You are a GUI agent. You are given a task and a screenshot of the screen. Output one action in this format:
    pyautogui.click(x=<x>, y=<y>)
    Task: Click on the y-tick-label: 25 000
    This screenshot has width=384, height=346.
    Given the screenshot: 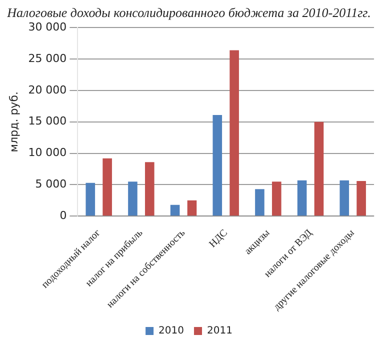 What is the action you would take?
    pyautogui.click(x=47, y=58)
    